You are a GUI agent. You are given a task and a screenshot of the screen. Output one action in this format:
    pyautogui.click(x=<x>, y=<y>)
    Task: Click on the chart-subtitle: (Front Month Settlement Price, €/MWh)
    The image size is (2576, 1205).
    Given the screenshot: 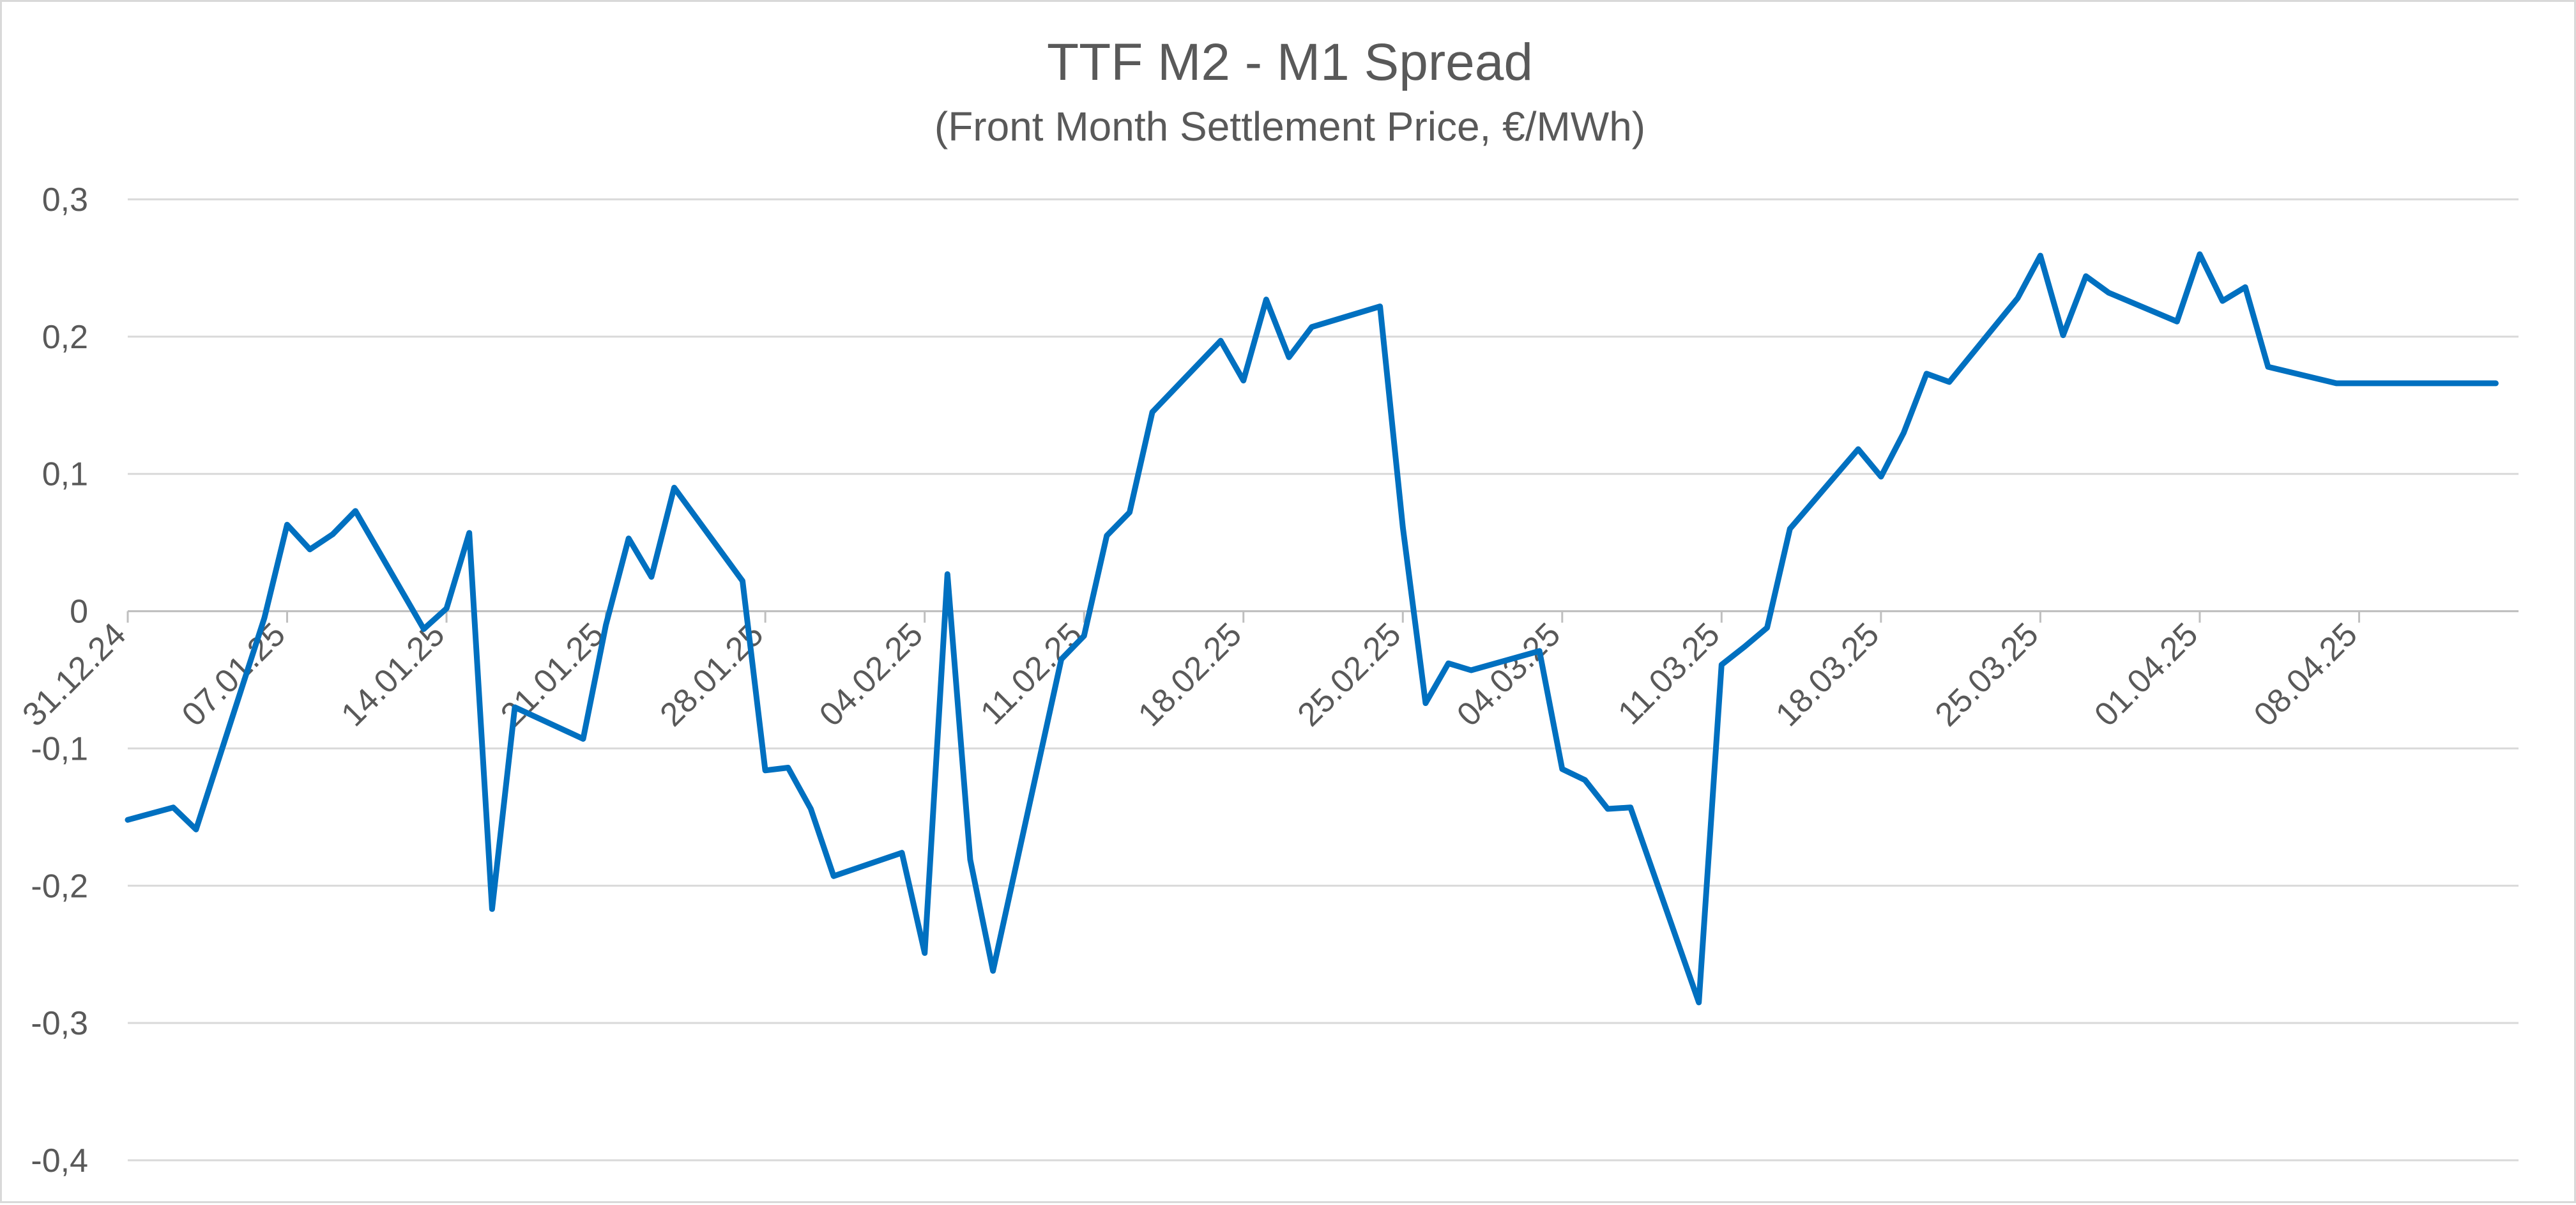 What is the action you would take?
    pyautogui.click(x=1290, y=127)
    